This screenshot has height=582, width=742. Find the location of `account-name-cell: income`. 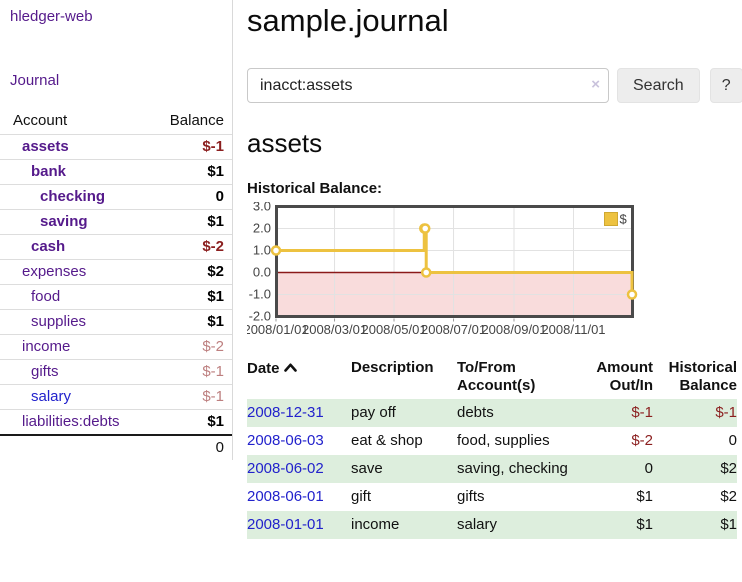

account-name-cell: income is located at coordinates (76, 347).